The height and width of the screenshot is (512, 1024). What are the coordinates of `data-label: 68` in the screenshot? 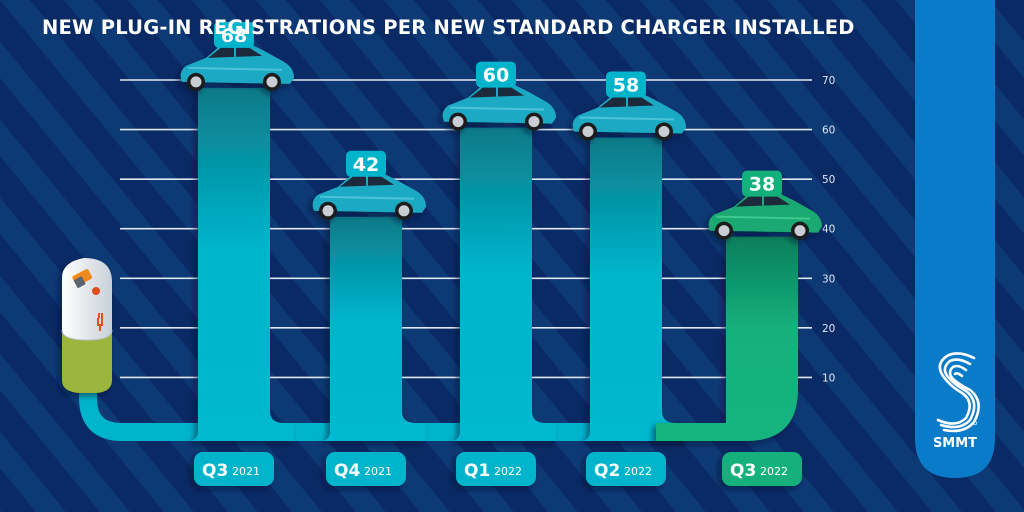 It's located at (234, 36).